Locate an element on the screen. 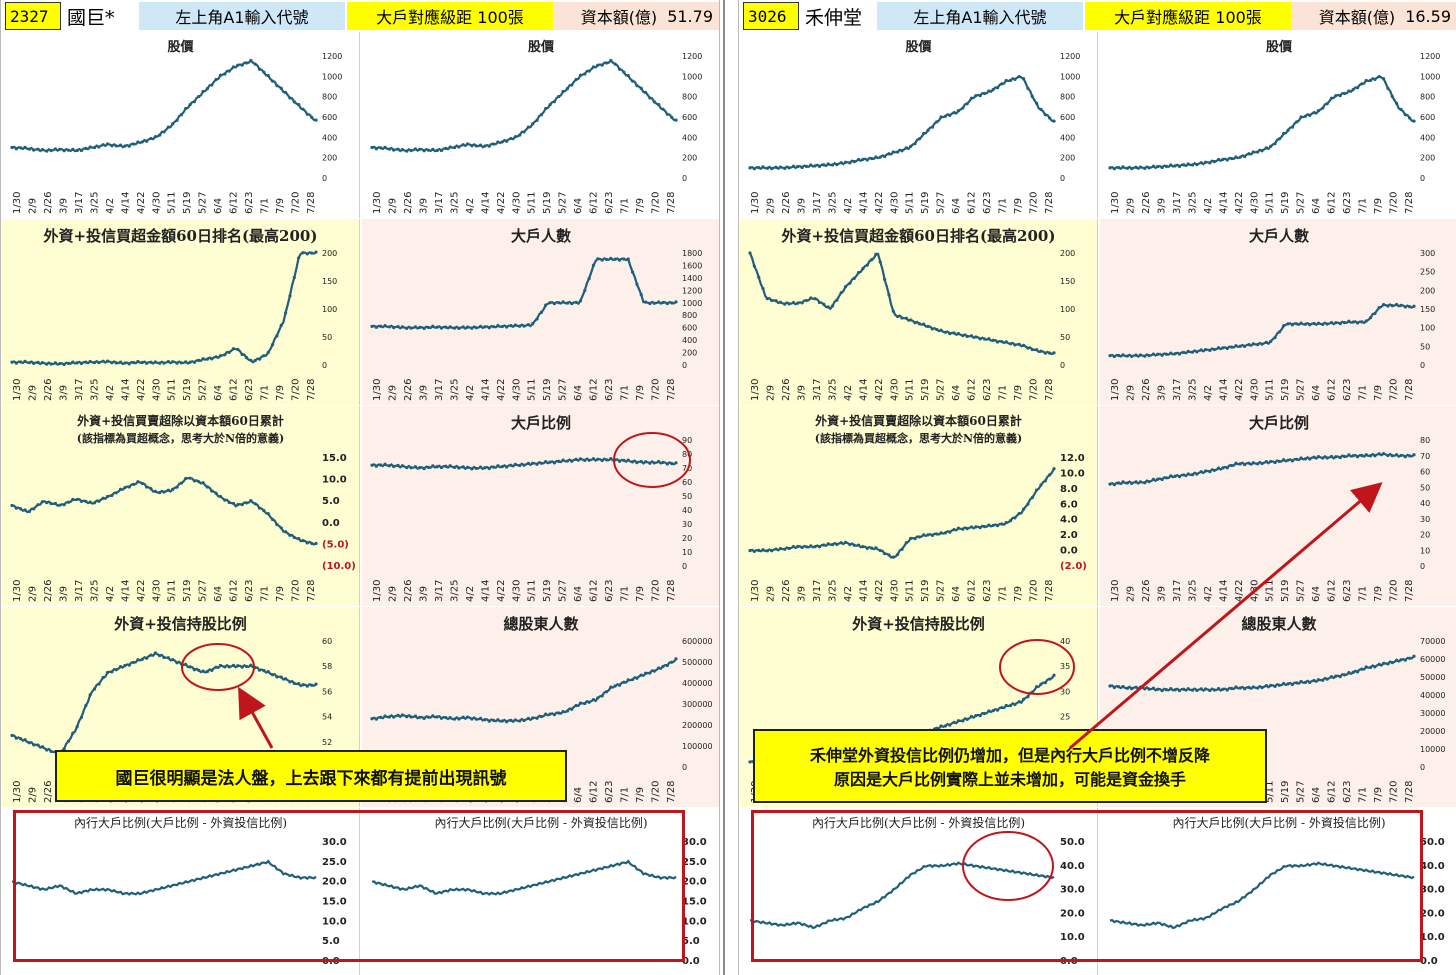  y-tick-label: 10.0 is located at coordinates (1072, 937).